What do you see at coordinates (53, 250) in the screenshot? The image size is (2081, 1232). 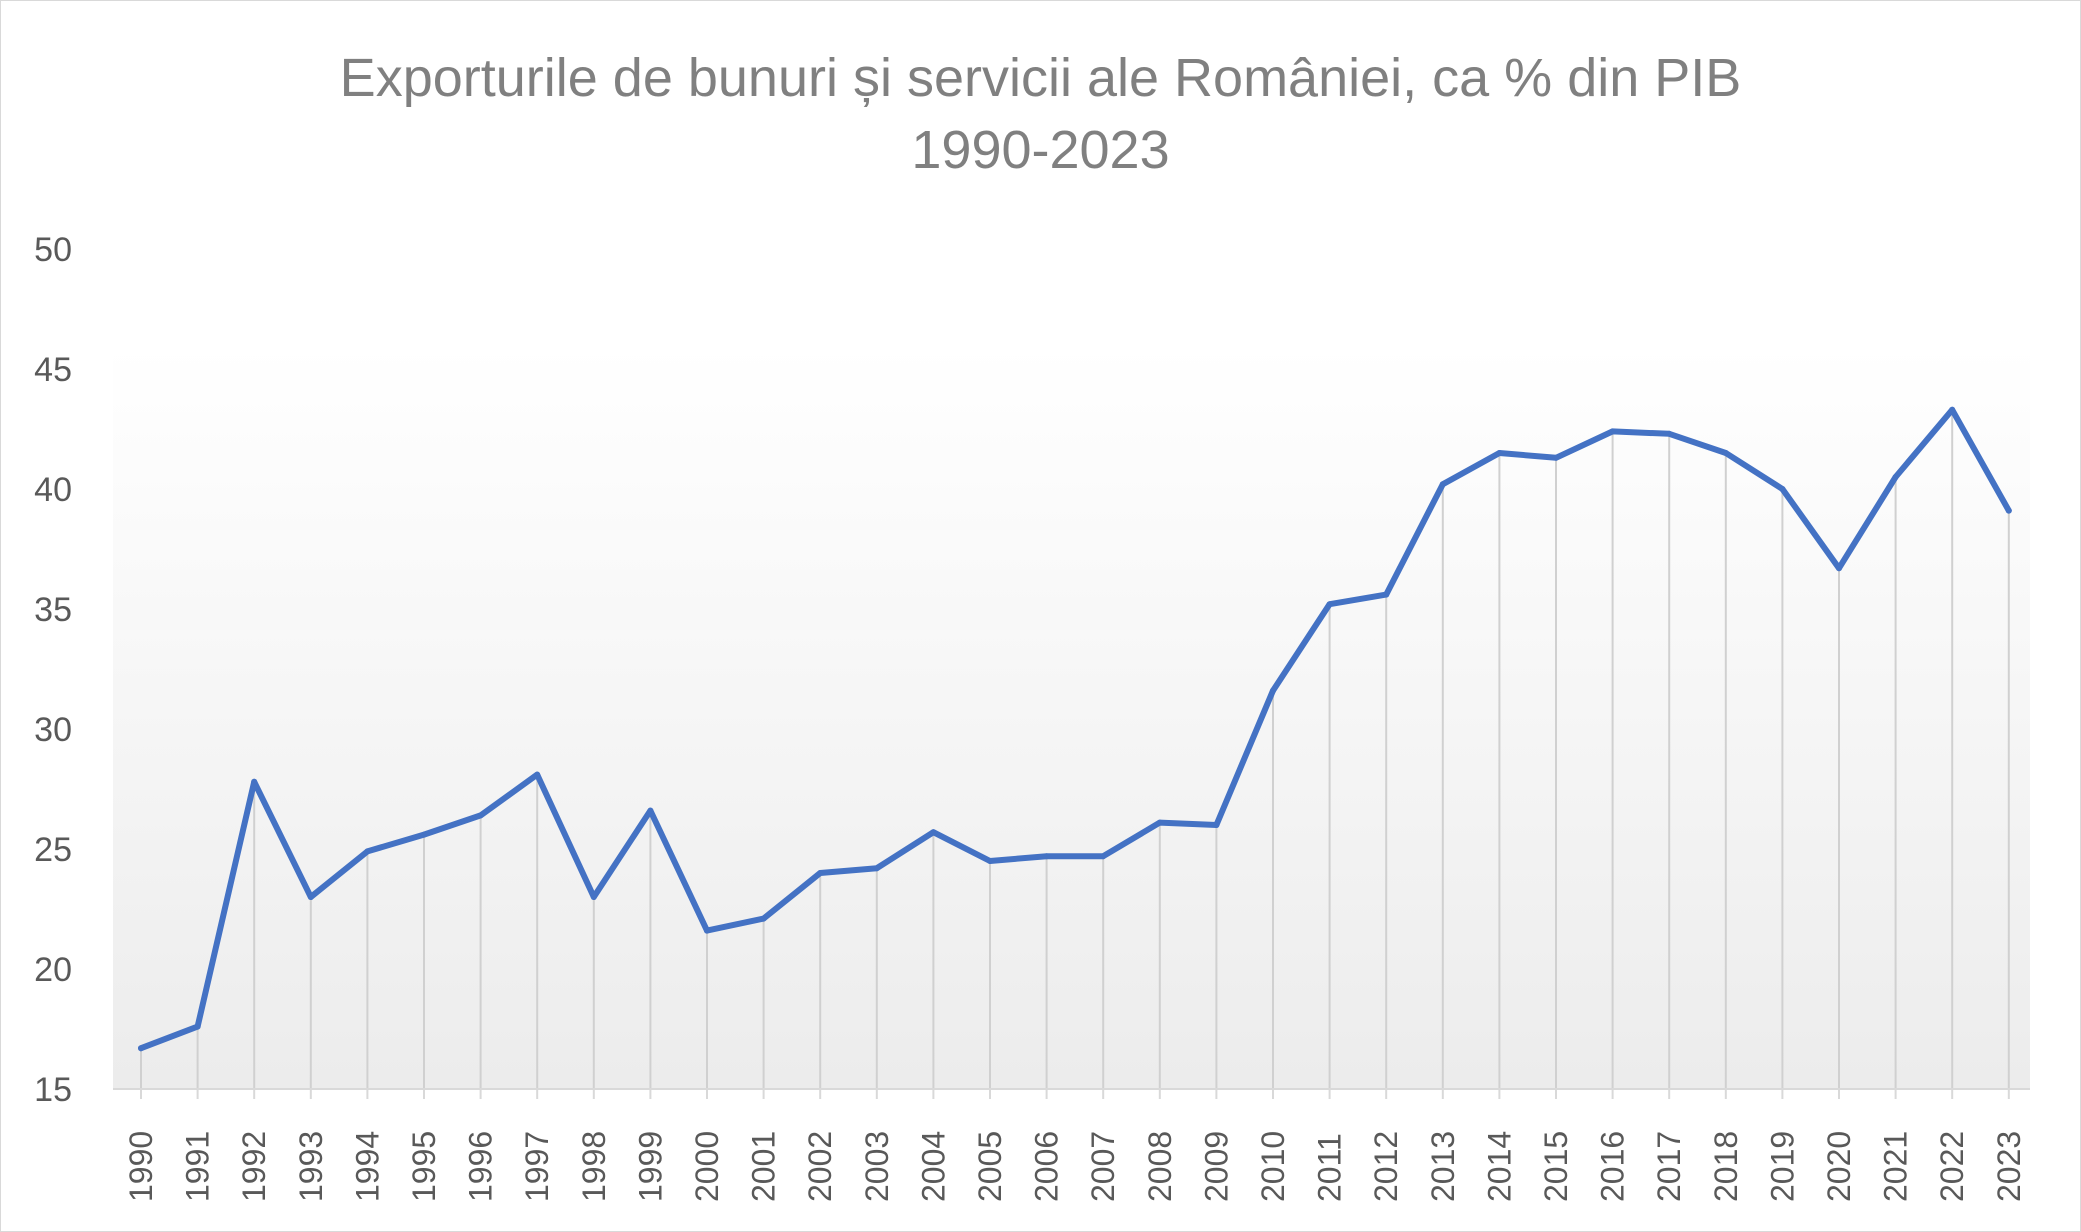 I see `y-tick-label: 50` at bounding box center [53, 250].